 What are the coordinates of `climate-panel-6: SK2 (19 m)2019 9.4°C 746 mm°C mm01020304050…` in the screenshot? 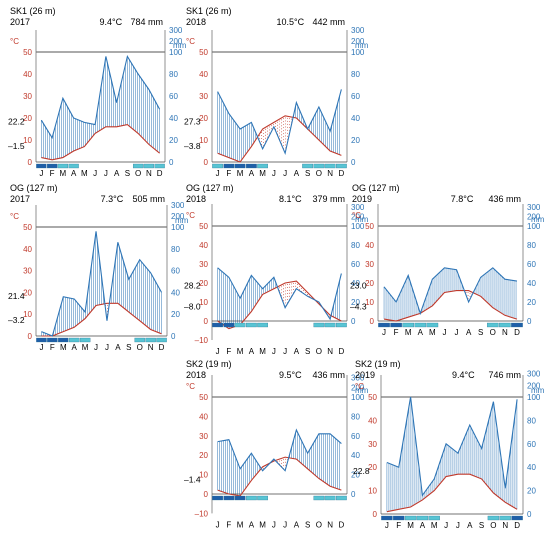 It's located at (449, 444).